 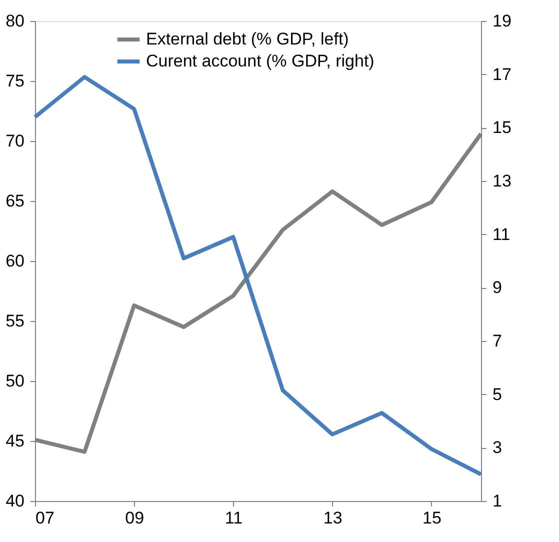 I want to click on y-tick-label: 50, so click(x=15, y=381).